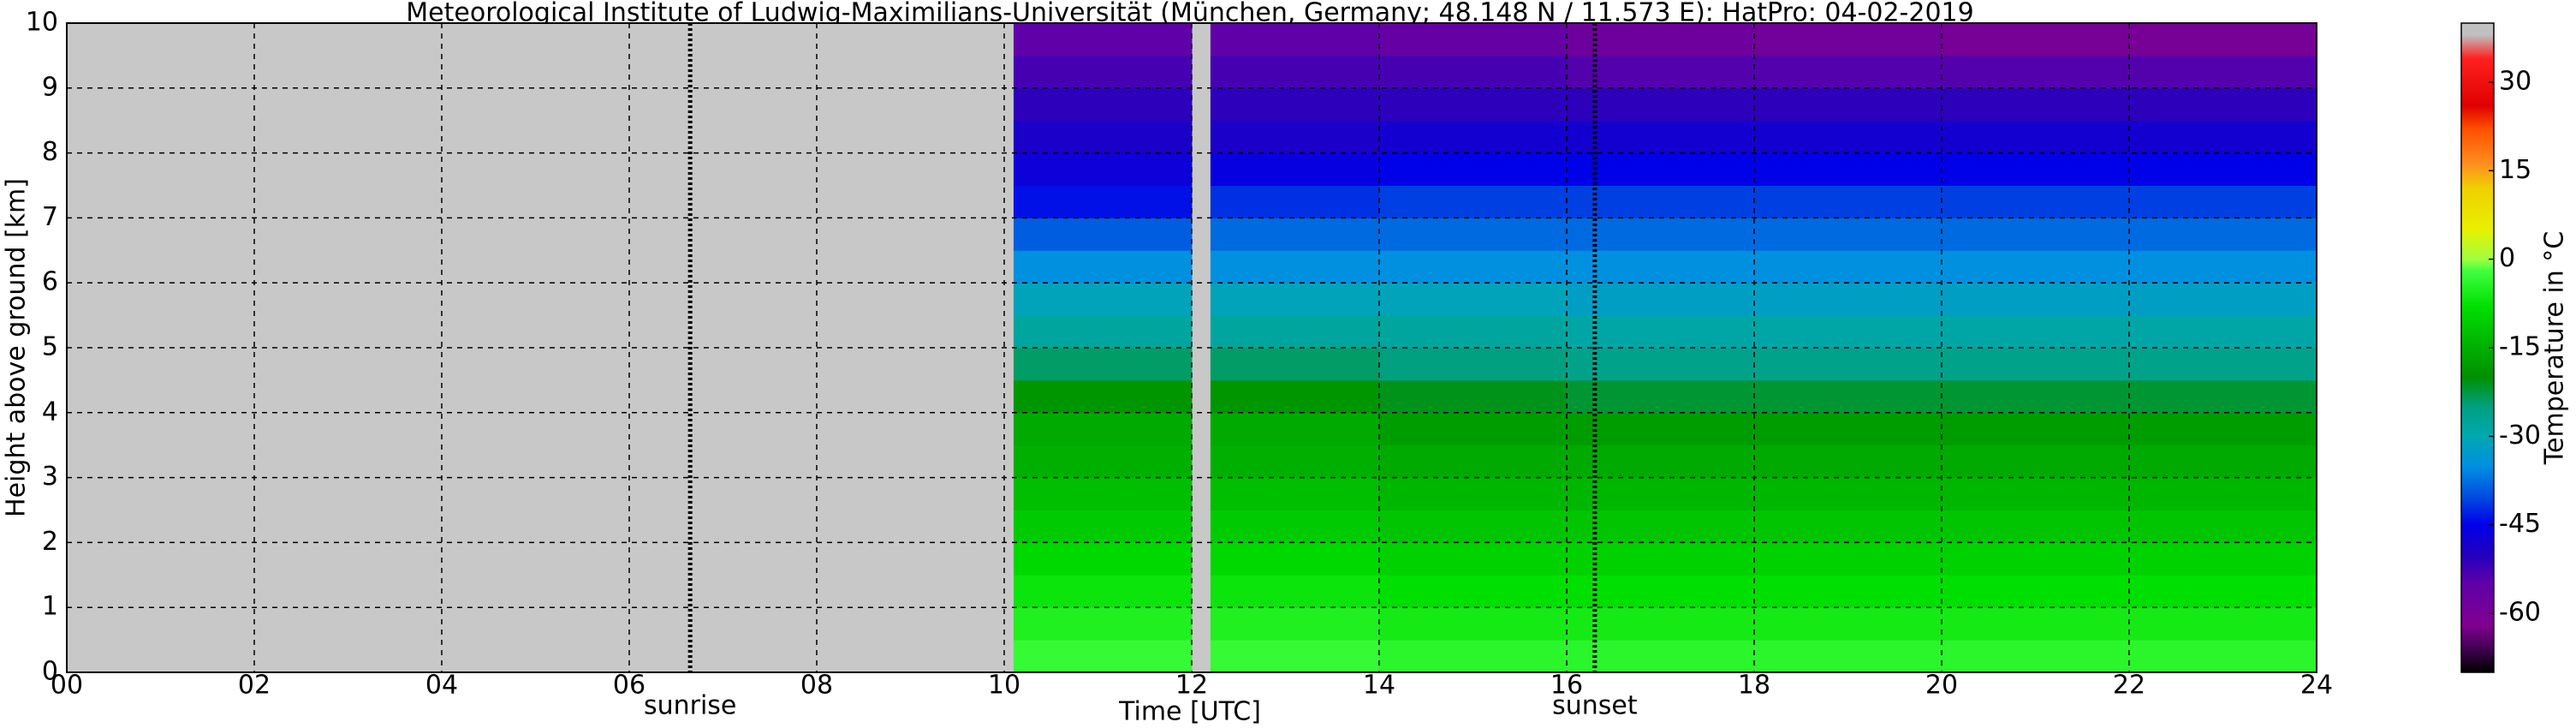 This screenshot has width=2576, height=728. What do you see at coordinates (690, 706) in the screenshot?
I see `annotation-label: sunrise` at bounding box center [690, 706].